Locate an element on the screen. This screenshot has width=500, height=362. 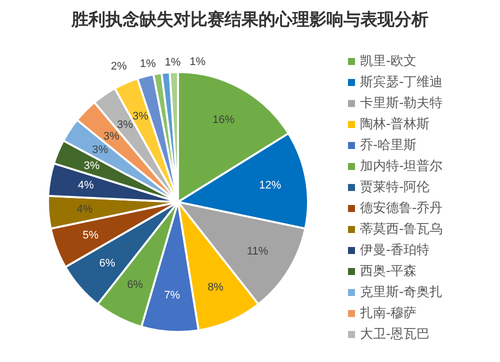
legend-label: 伊曼-香珀特 is located at coordinates (395, 250).